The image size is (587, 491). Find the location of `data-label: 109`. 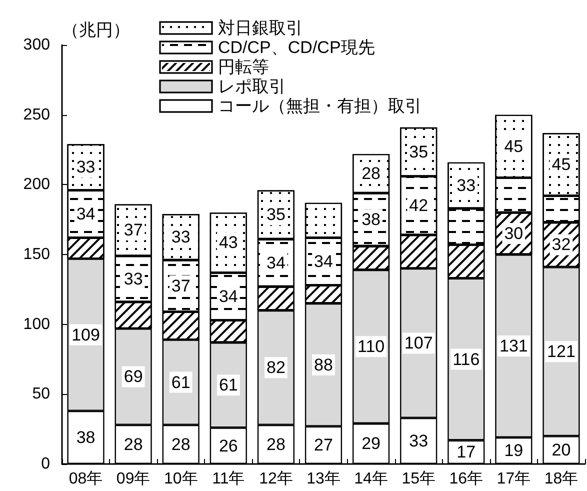

data-label: 109 is located at coordinates (86, 334).